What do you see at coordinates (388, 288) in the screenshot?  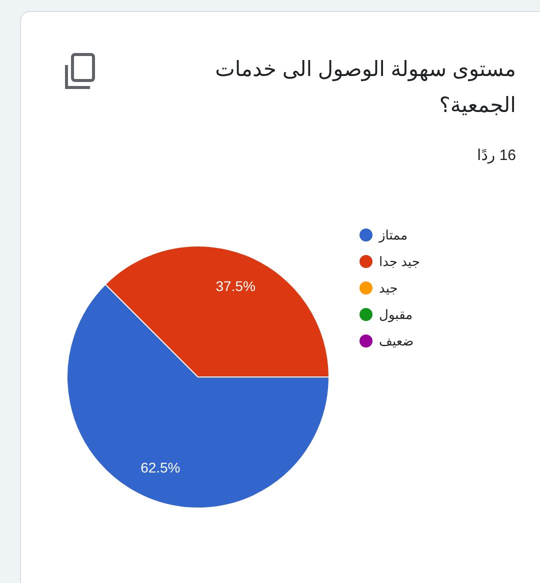 I see `legend-label: جيد` at bounding box center [388, 288].